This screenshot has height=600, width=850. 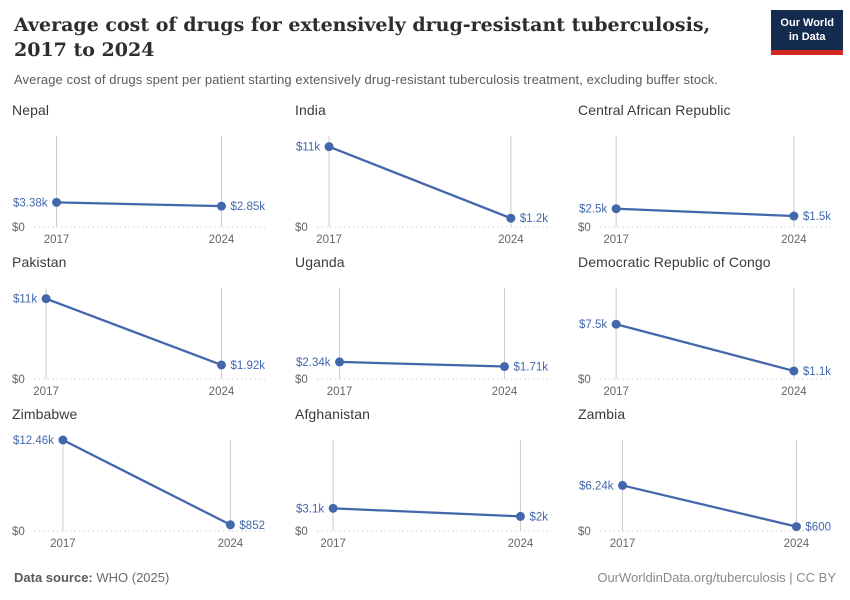 What do you see at coordinates (817, 217) in the screenshot?
I see `value-label-2024: $1.5k` at bounding box center [817, 217].